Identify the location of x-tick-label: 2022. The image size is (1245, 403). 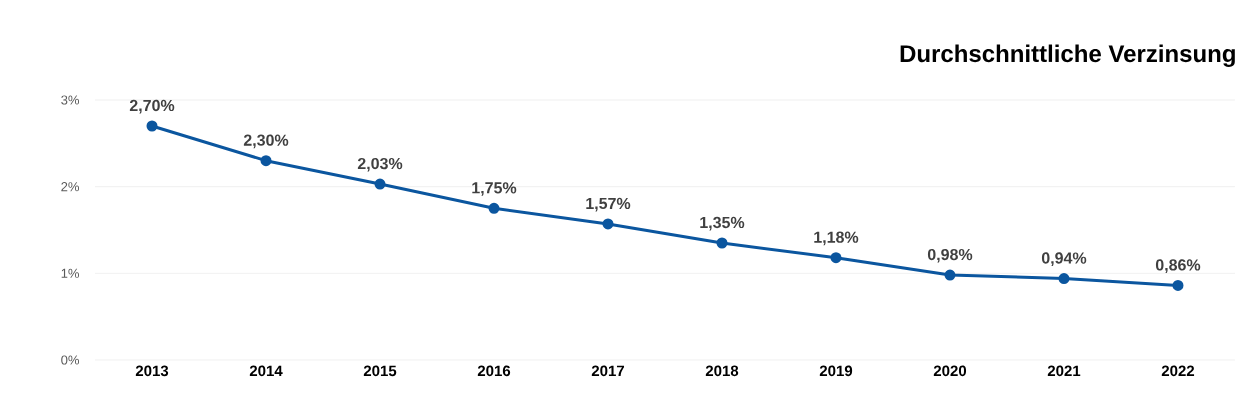
(1178, 371).